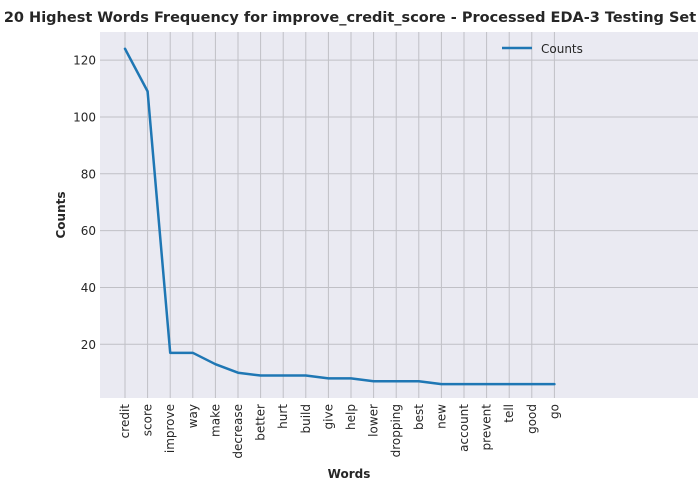 The width and height of the screenshot is (699, 491). I want to click on y-tick-labels: 20 40 60 80 100 120, so click(84, 203).